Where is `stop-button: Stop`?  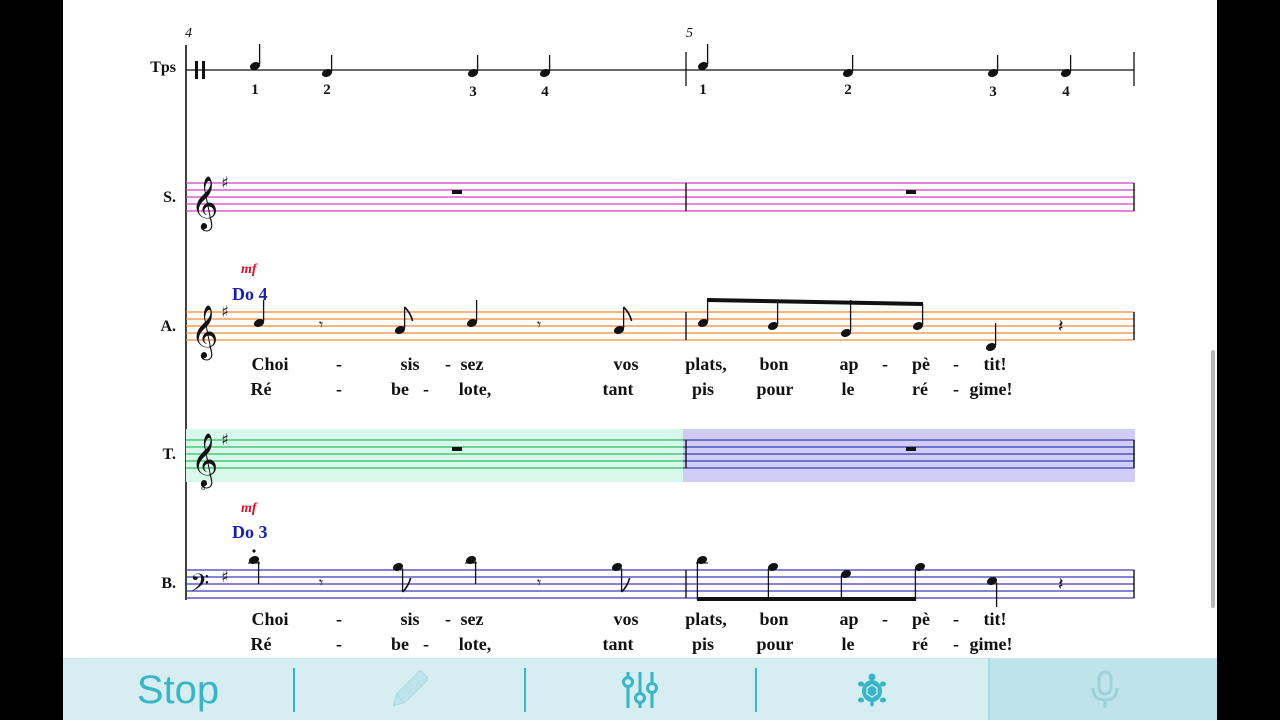
stop-button: Stop is located at coordinates (178, 689).